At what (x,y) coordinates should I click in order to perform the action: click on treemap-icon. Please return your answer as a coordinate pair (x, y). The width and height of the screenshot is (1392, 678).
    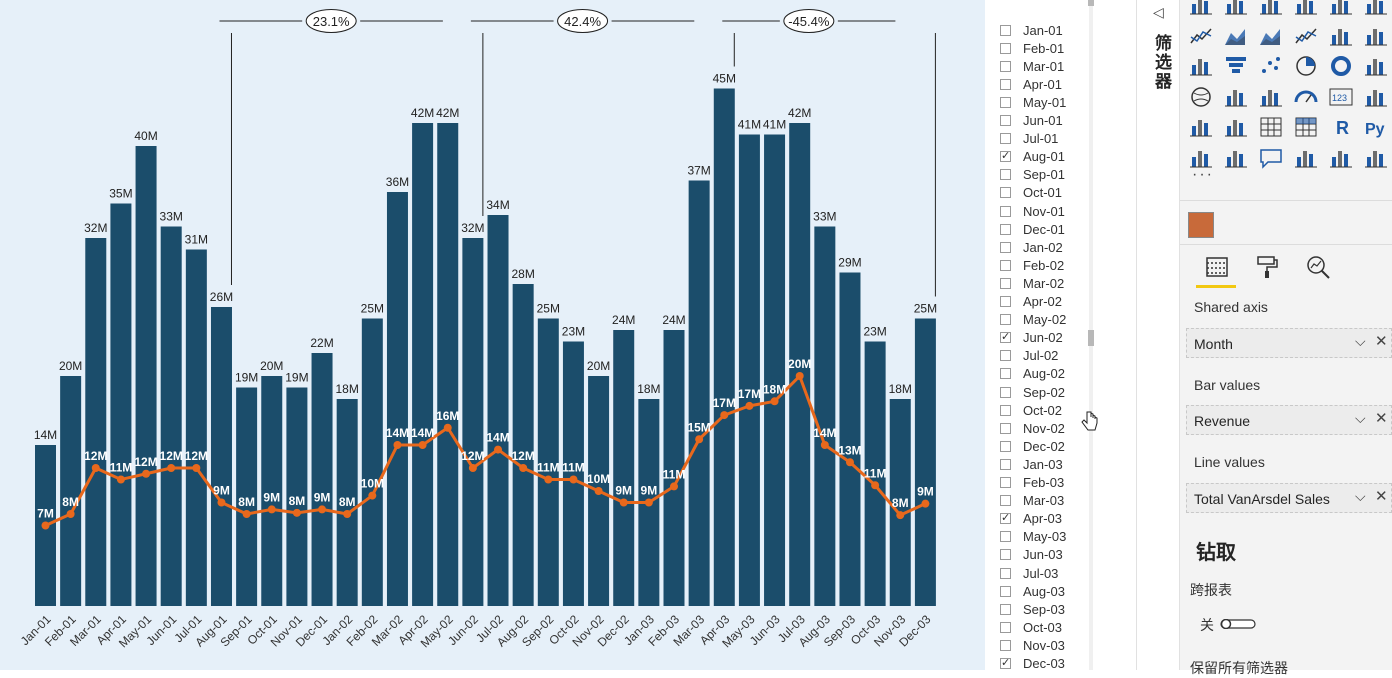
    Looking at the image, I should click on (1376, 66).